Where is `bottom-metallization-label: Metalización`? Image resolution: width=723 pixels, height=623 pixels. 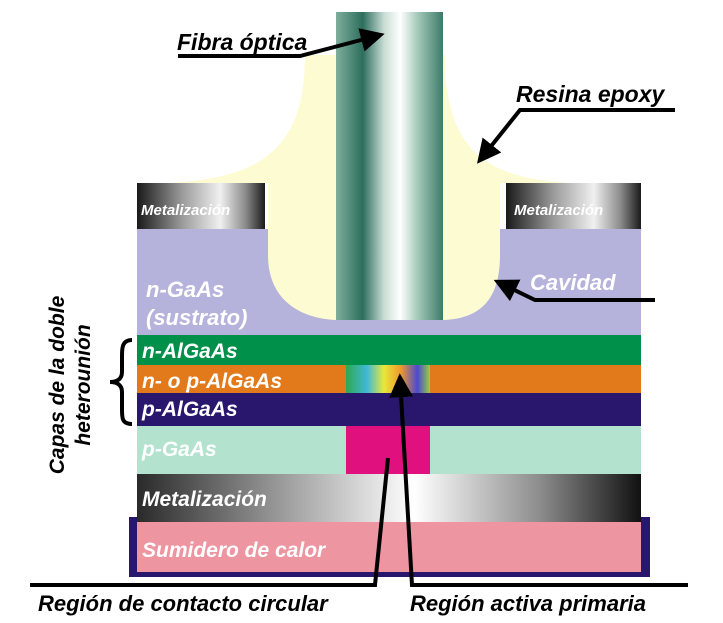
bottom-metallization-label: Metalización is located at coordinates (204, 499).